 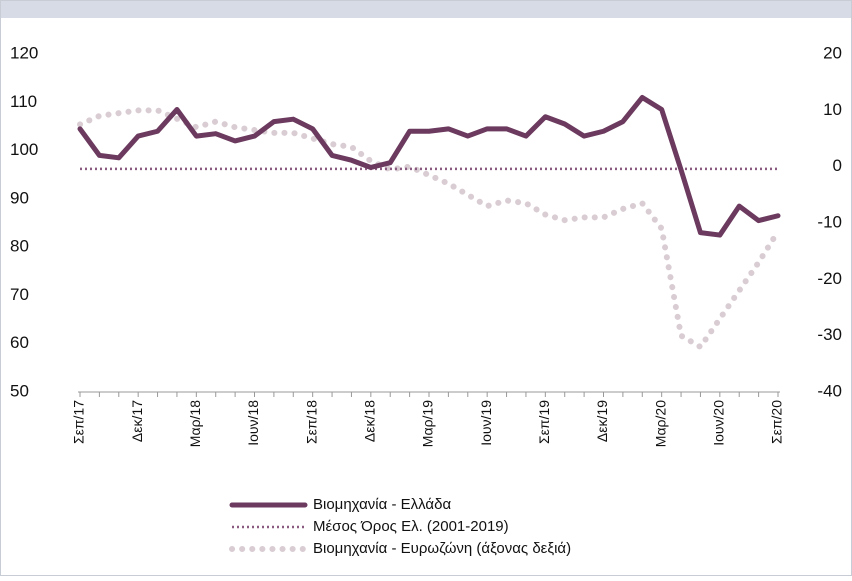 What do you see at coordinates (777, 422) in the screenshot?
I see `x-tick-label: Σεπ/20` at bounding box center [777, 422].